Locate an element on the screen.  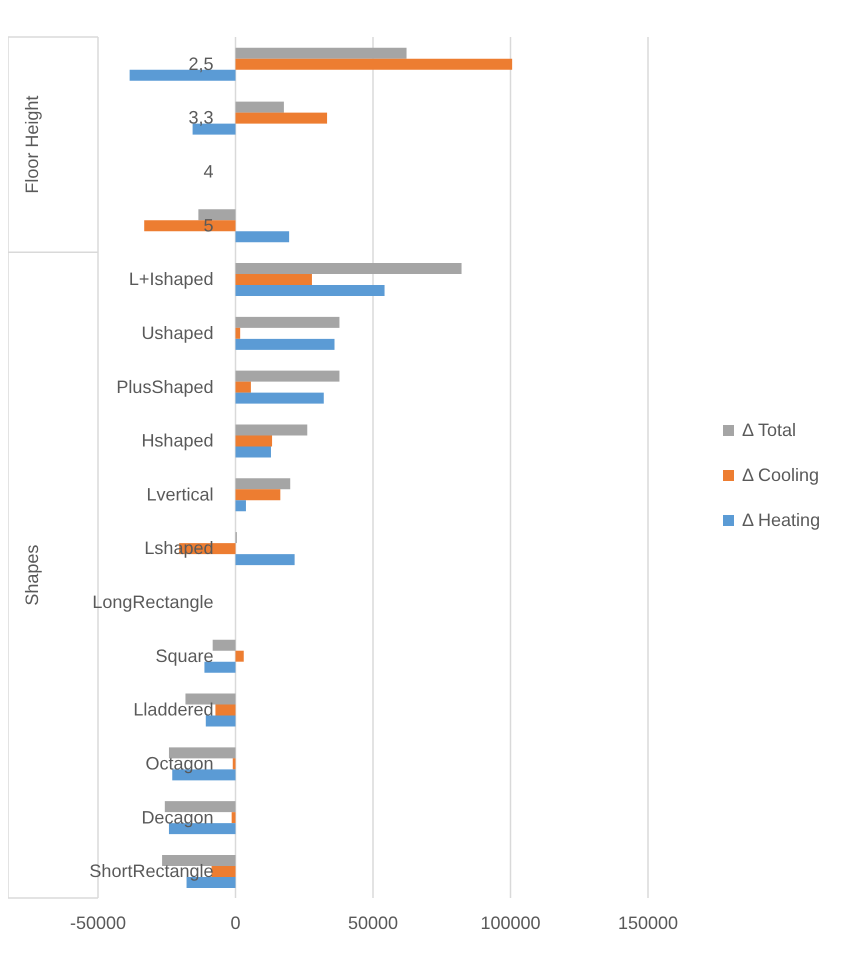
y-tick-label: Ushaped is located at coordinates (177, 332).